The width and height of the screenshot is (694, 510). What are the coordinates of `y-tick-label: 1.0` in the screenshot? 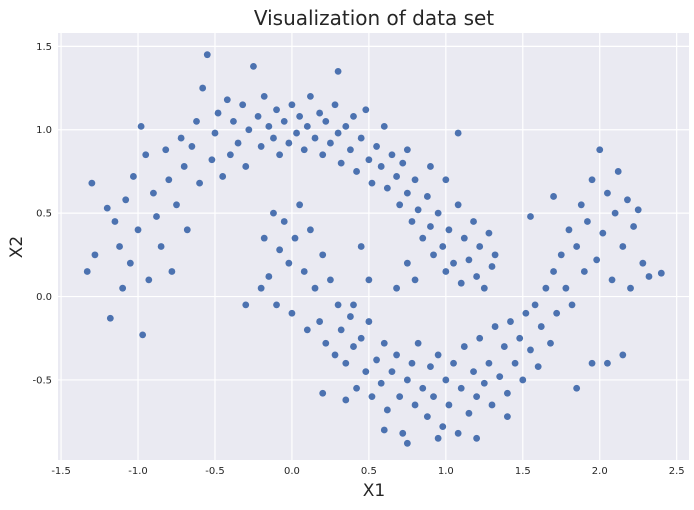 It's located at (44, 130).